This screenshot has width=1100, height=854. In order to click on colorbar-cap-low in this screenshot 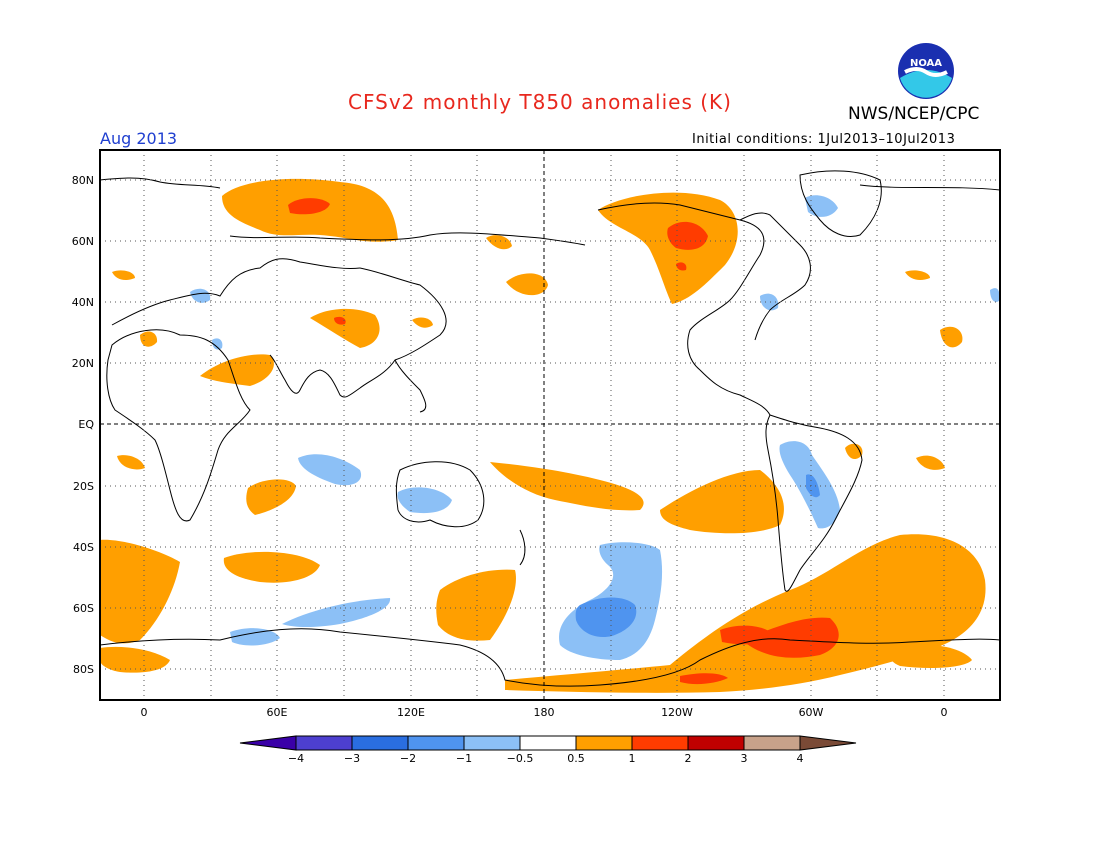, I will do `click(268, 743)`.